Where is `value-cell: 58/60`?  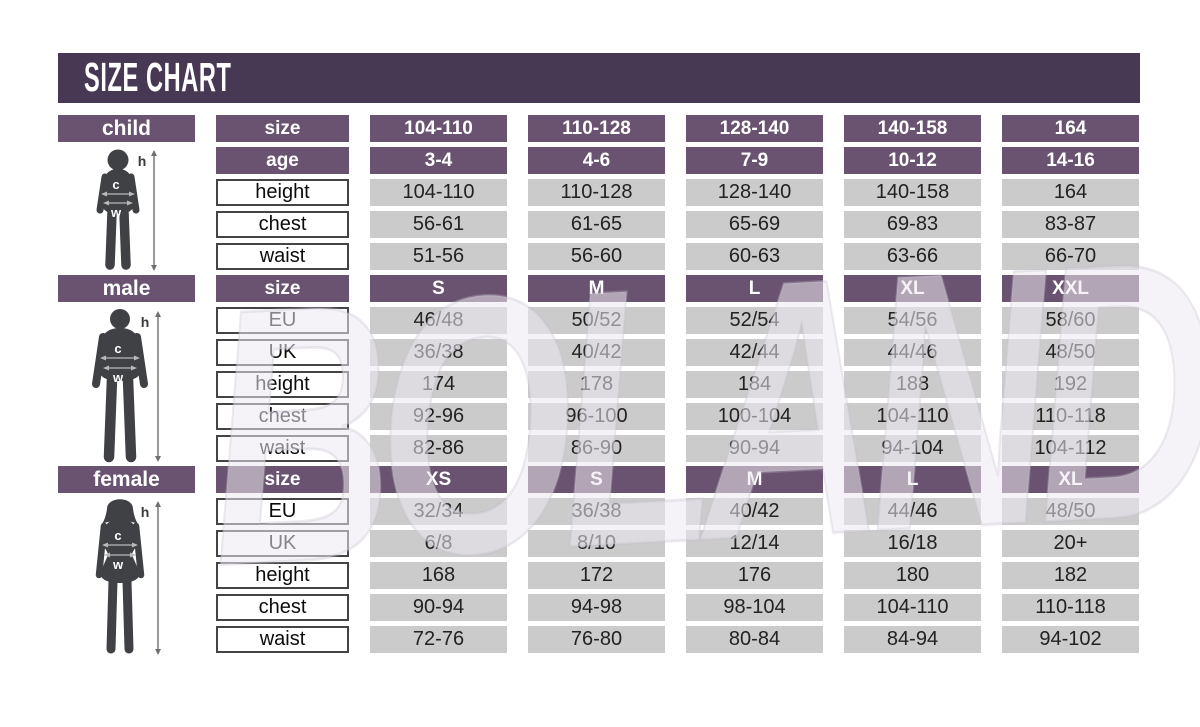 value-cell: 58/60 is located at coordinates (1070, 320).